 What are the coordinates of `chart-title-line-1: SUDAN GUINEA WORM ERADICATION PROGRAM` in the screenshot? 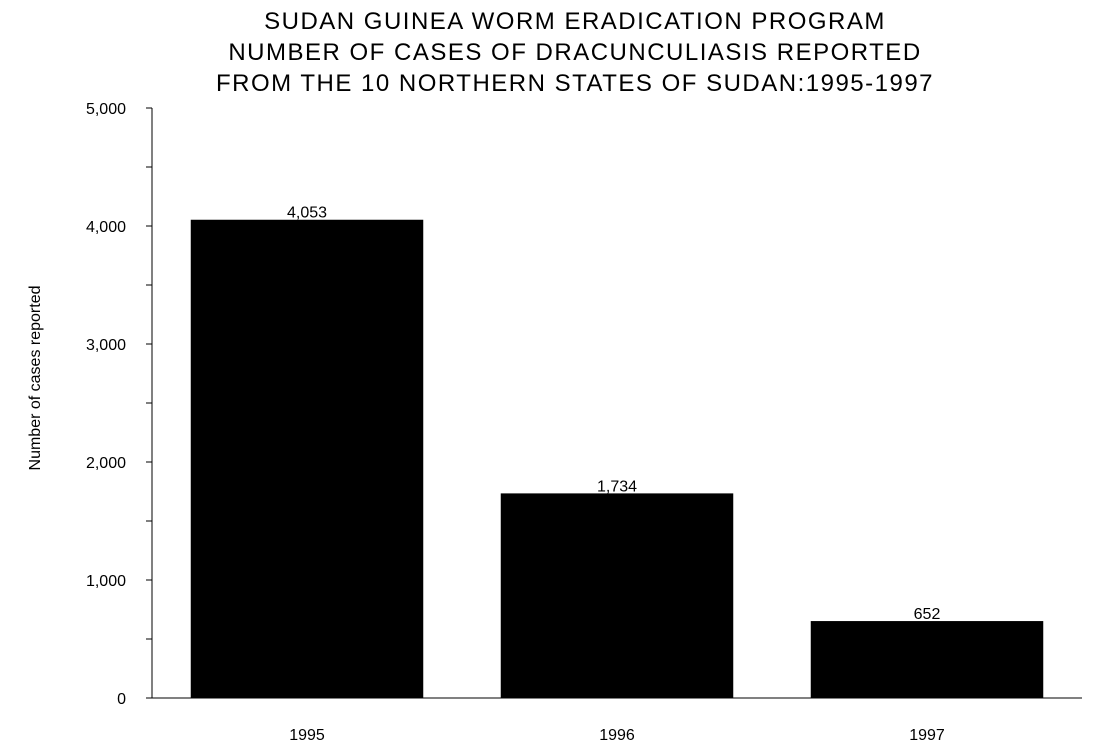 It's located at (575, 21).